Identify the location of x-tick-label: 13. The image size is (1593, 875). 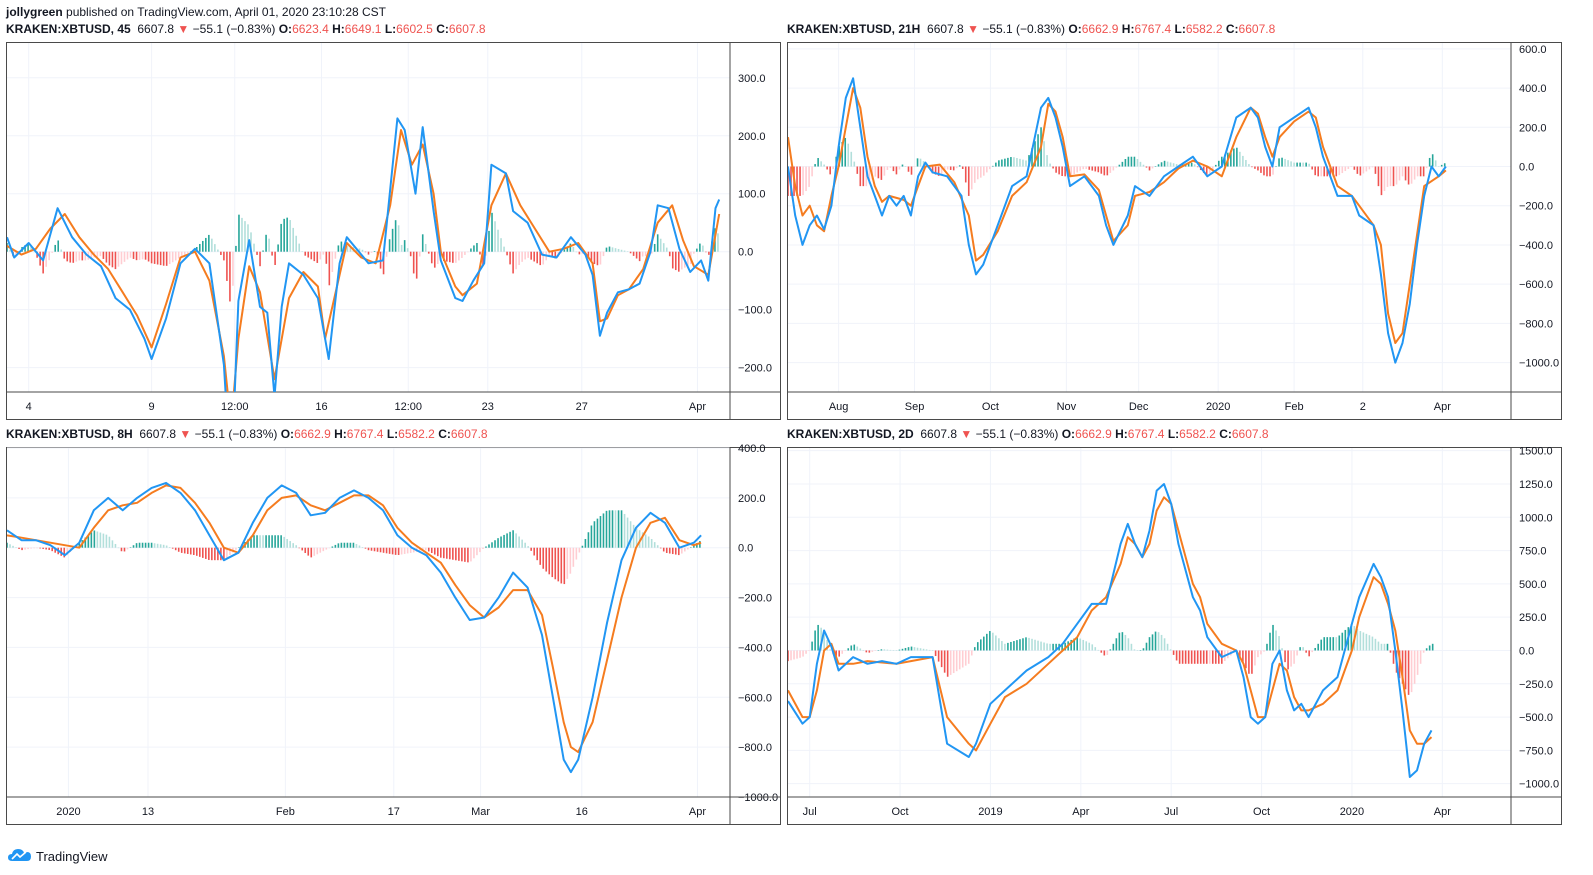
(148, 812).